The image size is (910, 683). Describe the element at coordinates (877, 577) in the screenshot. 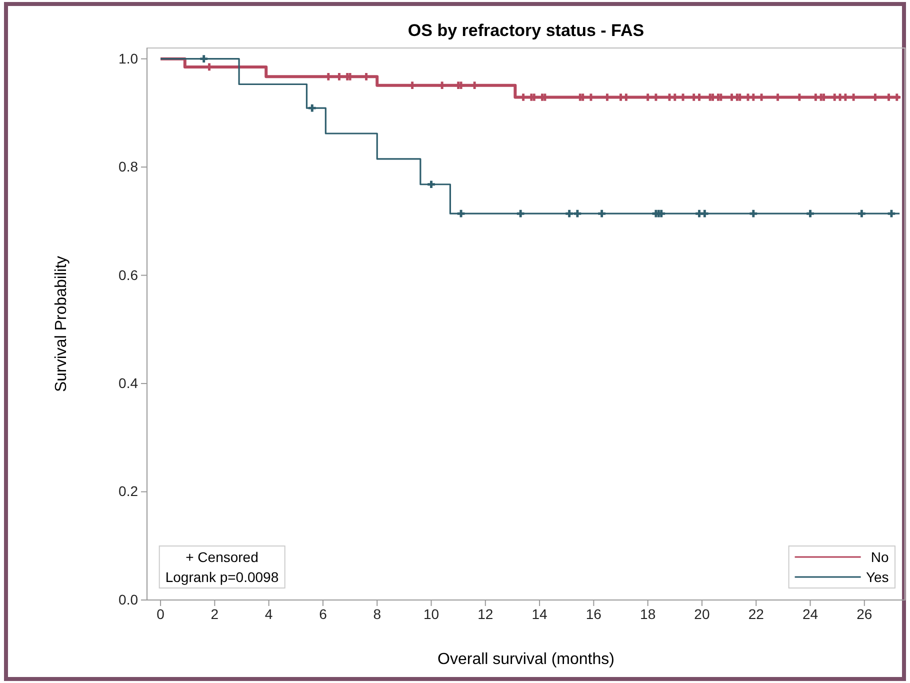

I see `legend-label: Yes` at that location.